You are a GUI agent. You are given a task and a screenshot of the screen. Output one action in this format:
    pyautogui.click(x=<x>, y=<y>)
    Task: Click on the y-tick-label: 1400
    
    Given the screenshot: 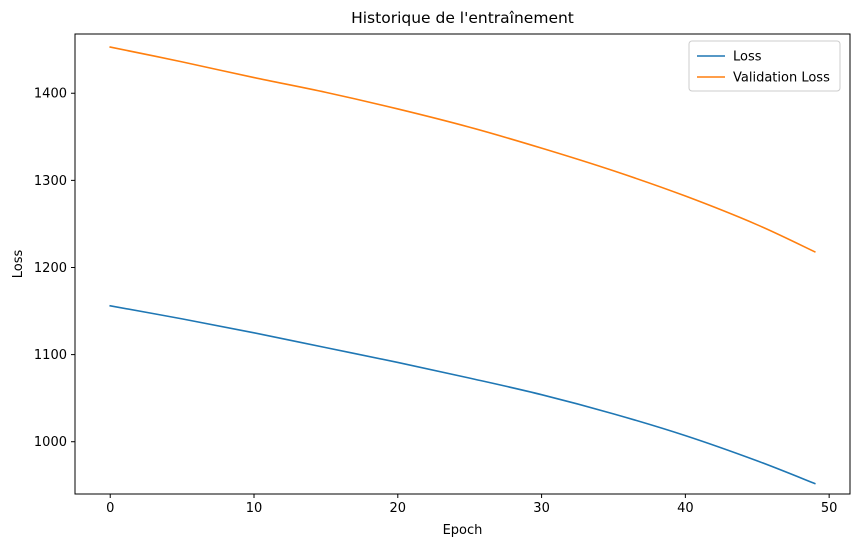 What is the action you would take?
    pyautogui.click(x=50, y=94)
    